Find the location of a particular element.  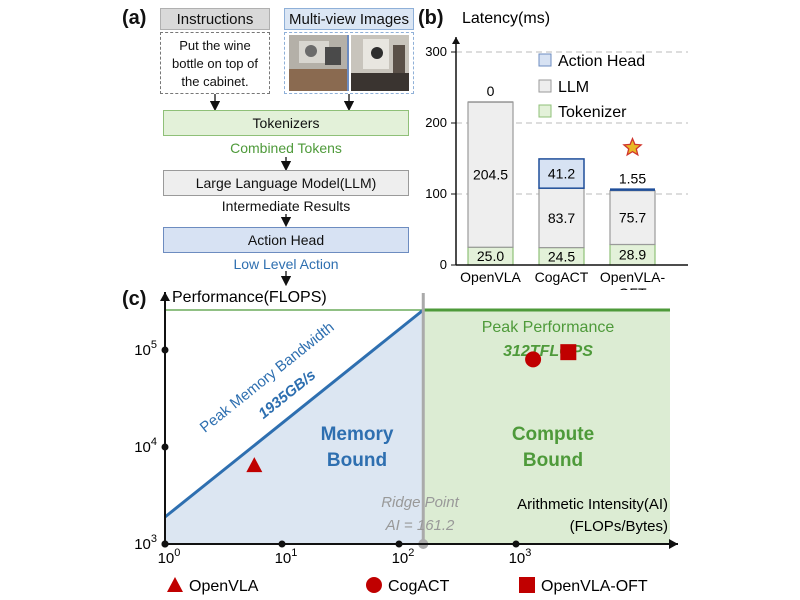

action-head-box: Action Head is located at coordinates (286, 240).